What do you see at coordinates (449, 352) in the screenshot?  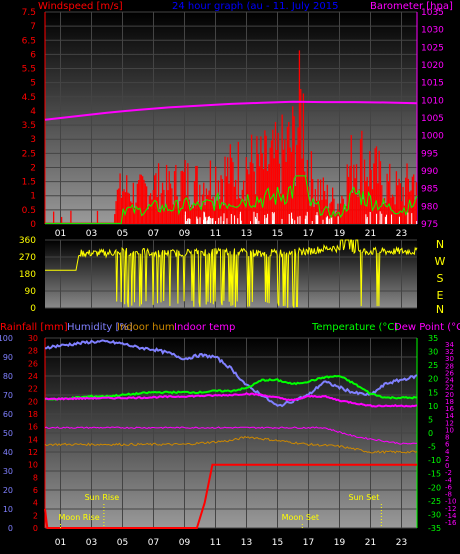 I see `dew-tick-label: 32` at bounding box center [449, 352].